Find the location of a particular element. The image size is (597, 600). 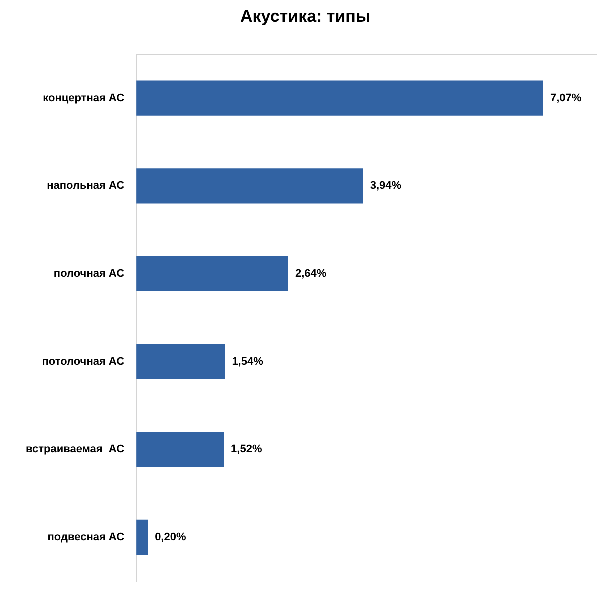

y-tick-label: концертная АС is located at coordinates (84, 98).